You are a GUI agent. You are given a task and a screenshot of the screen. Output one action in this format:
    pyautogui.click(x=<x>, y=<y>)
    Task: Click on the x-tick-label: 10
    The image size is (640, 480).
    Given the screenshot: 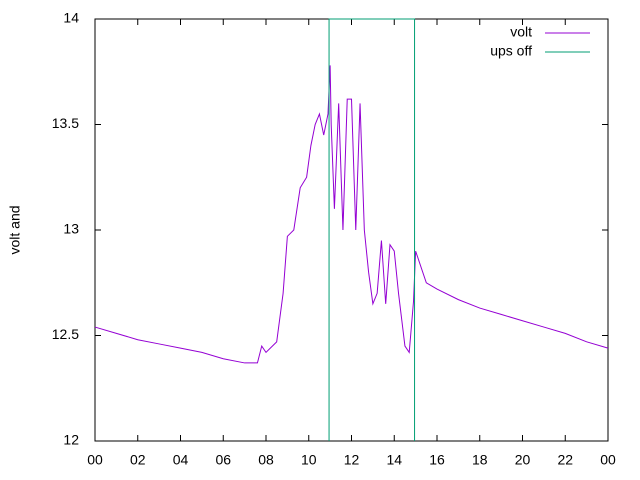 What is the action you would take?
    pyautogui.click(x=309, y=460)
    